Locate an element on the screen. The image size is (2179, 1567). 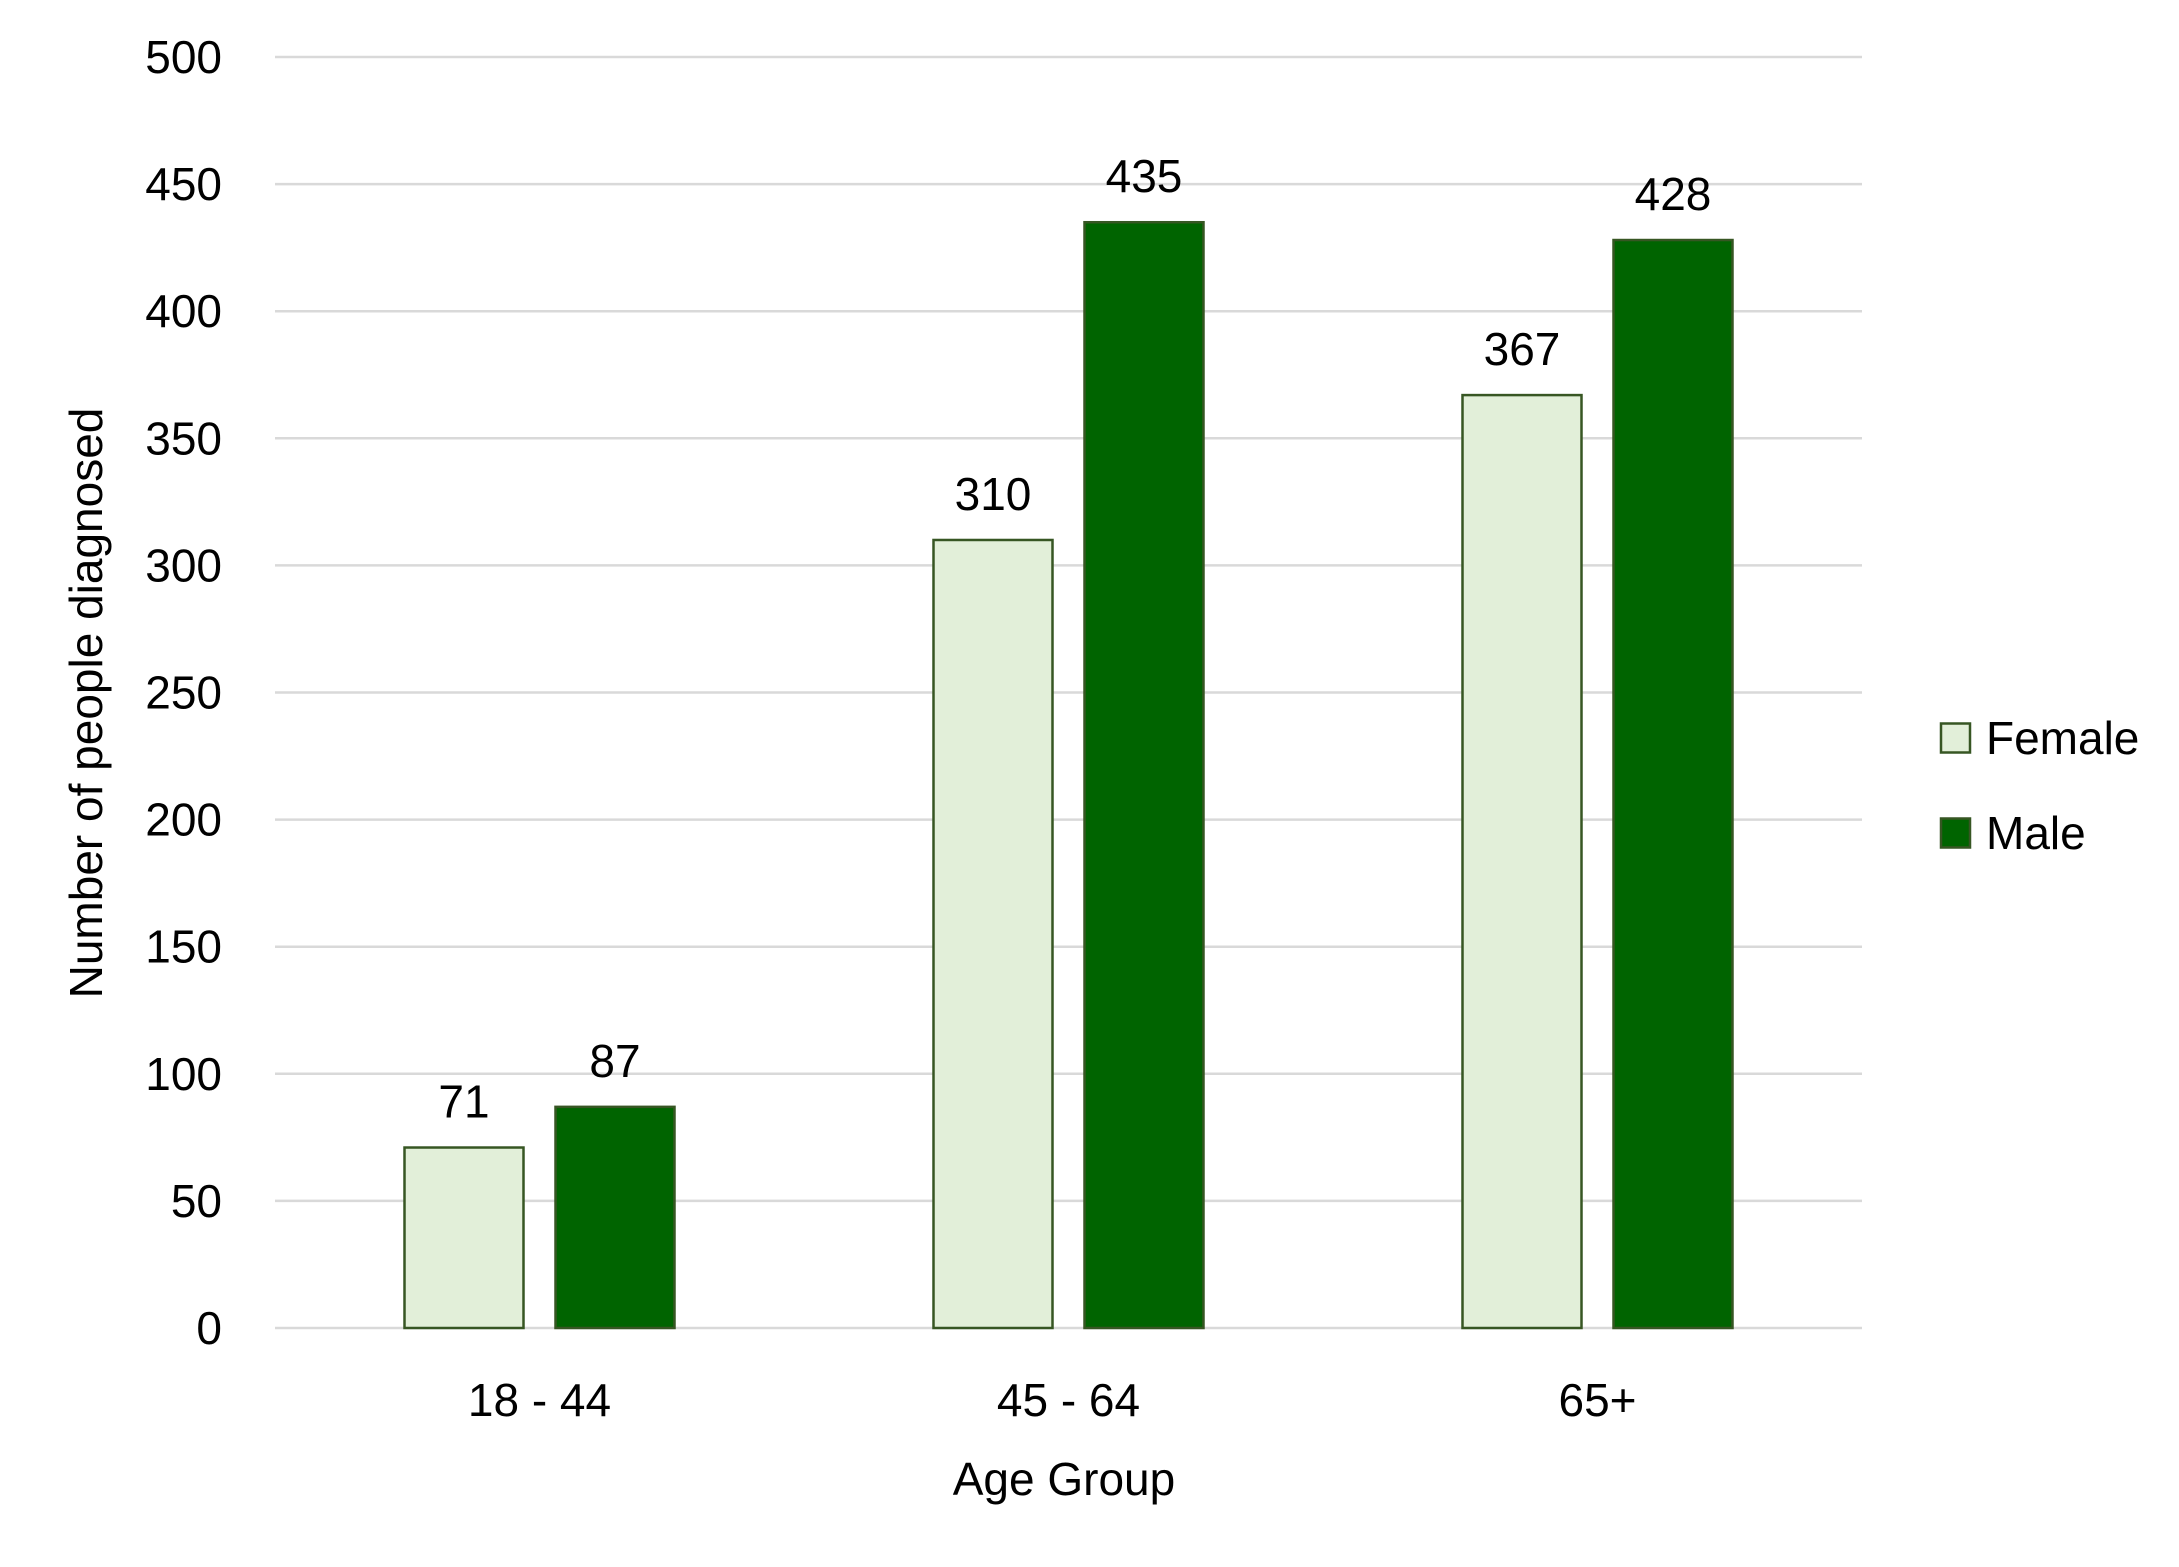
y-tick-label: 350 is located at coordinates (183, 438).